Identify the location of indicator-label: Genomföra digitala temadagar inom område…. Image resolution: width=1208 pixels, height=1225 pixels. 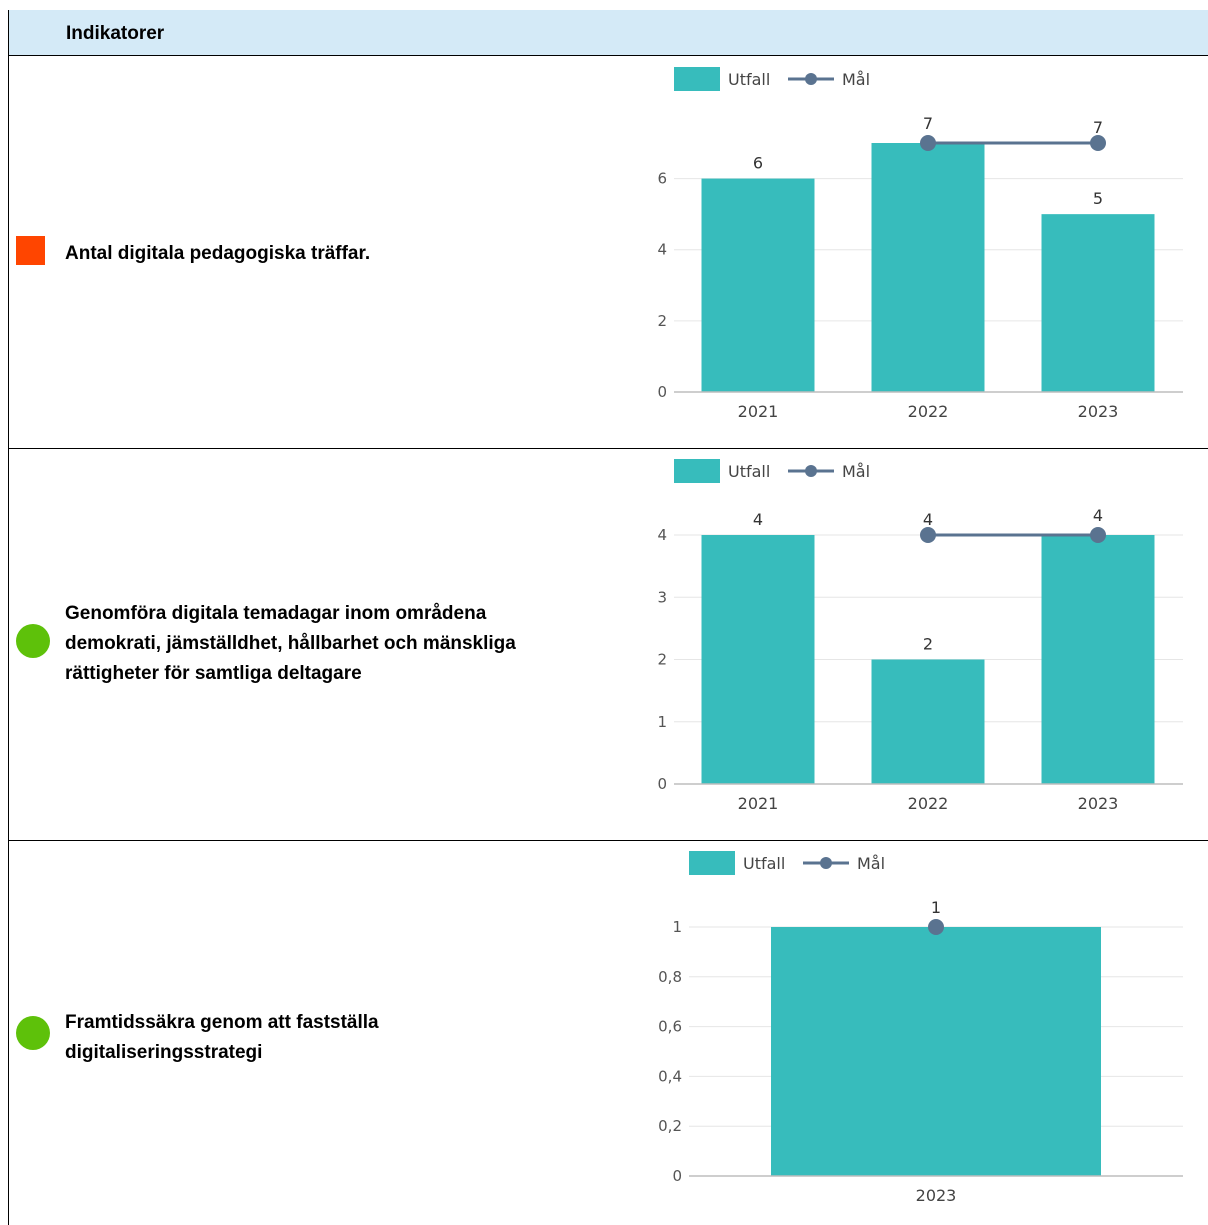
(290, 643).